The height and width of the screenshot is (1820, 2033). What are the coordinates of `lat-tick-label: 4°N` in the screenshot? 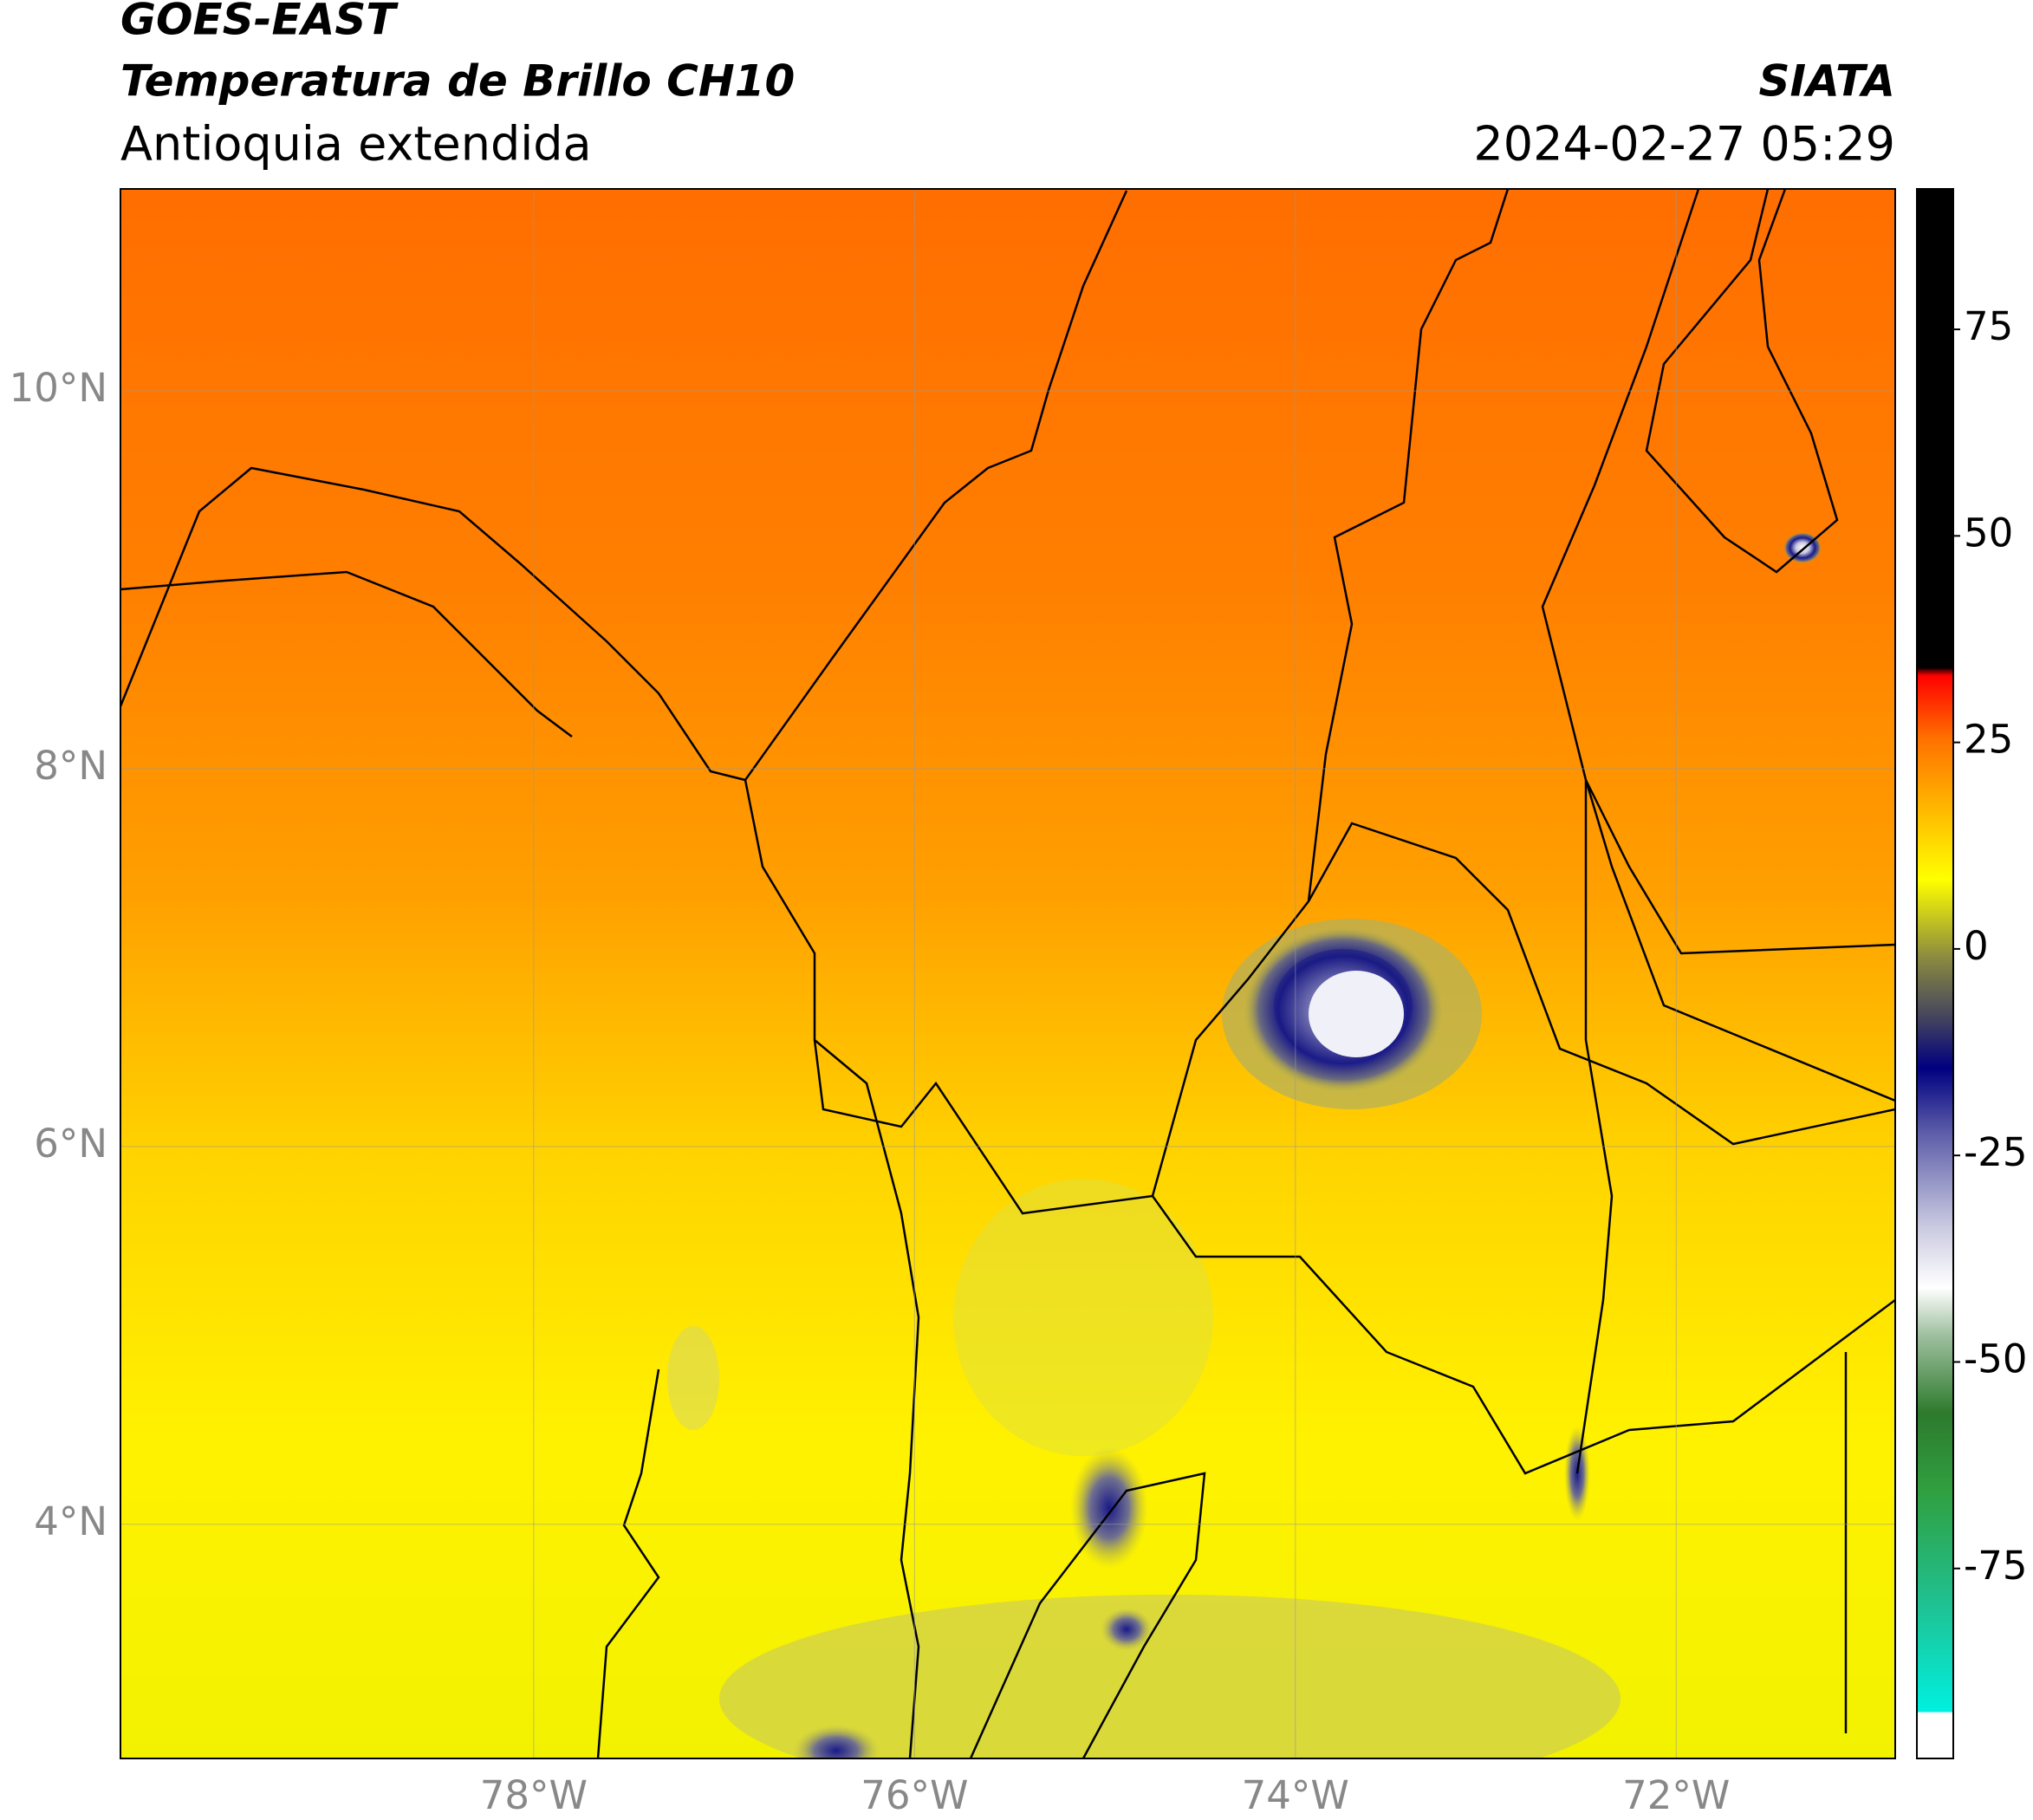 It's located at (70, 1521).